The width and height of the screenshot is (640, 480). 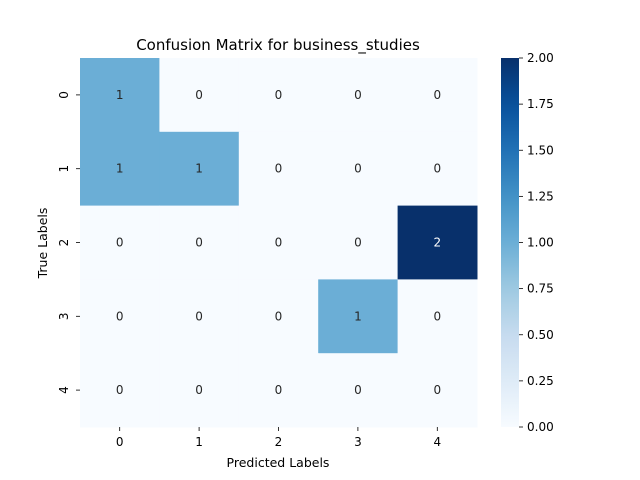 I want to click on y-axis-label: True Labels, so click(x=42, y=244).